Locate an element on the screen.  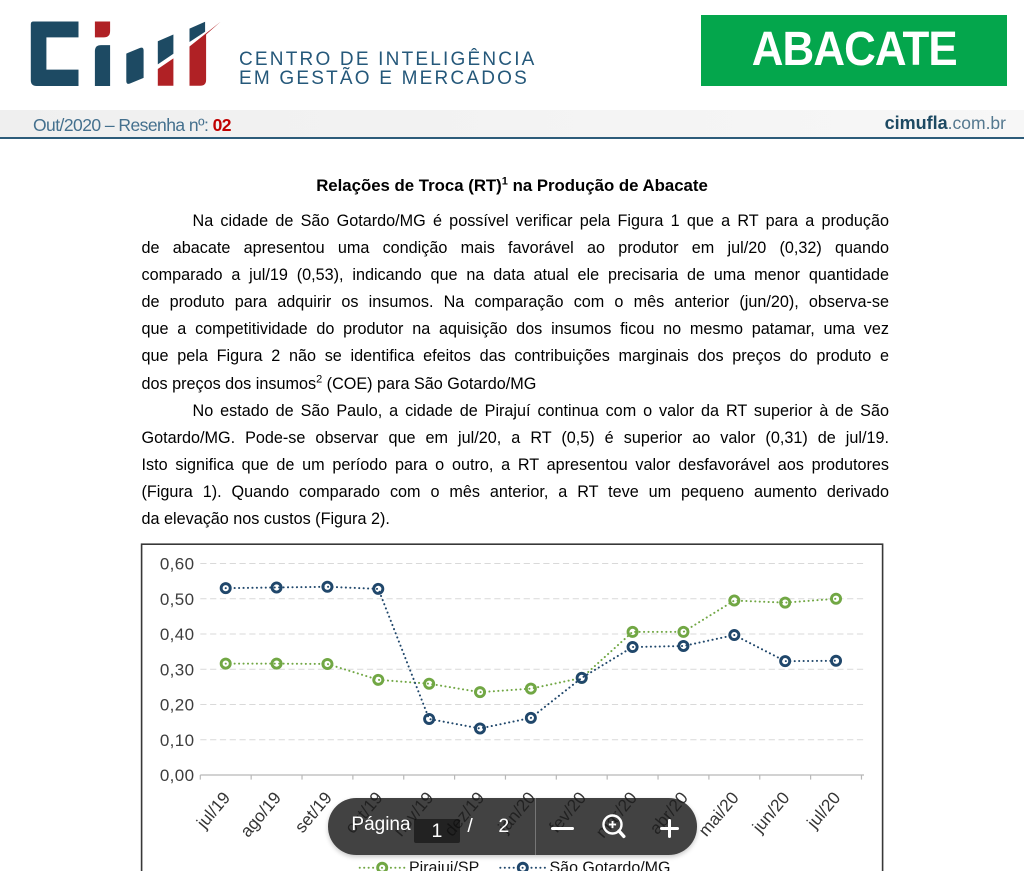
svg-text: Pirajui/SP is located at coordinates (444, 865).